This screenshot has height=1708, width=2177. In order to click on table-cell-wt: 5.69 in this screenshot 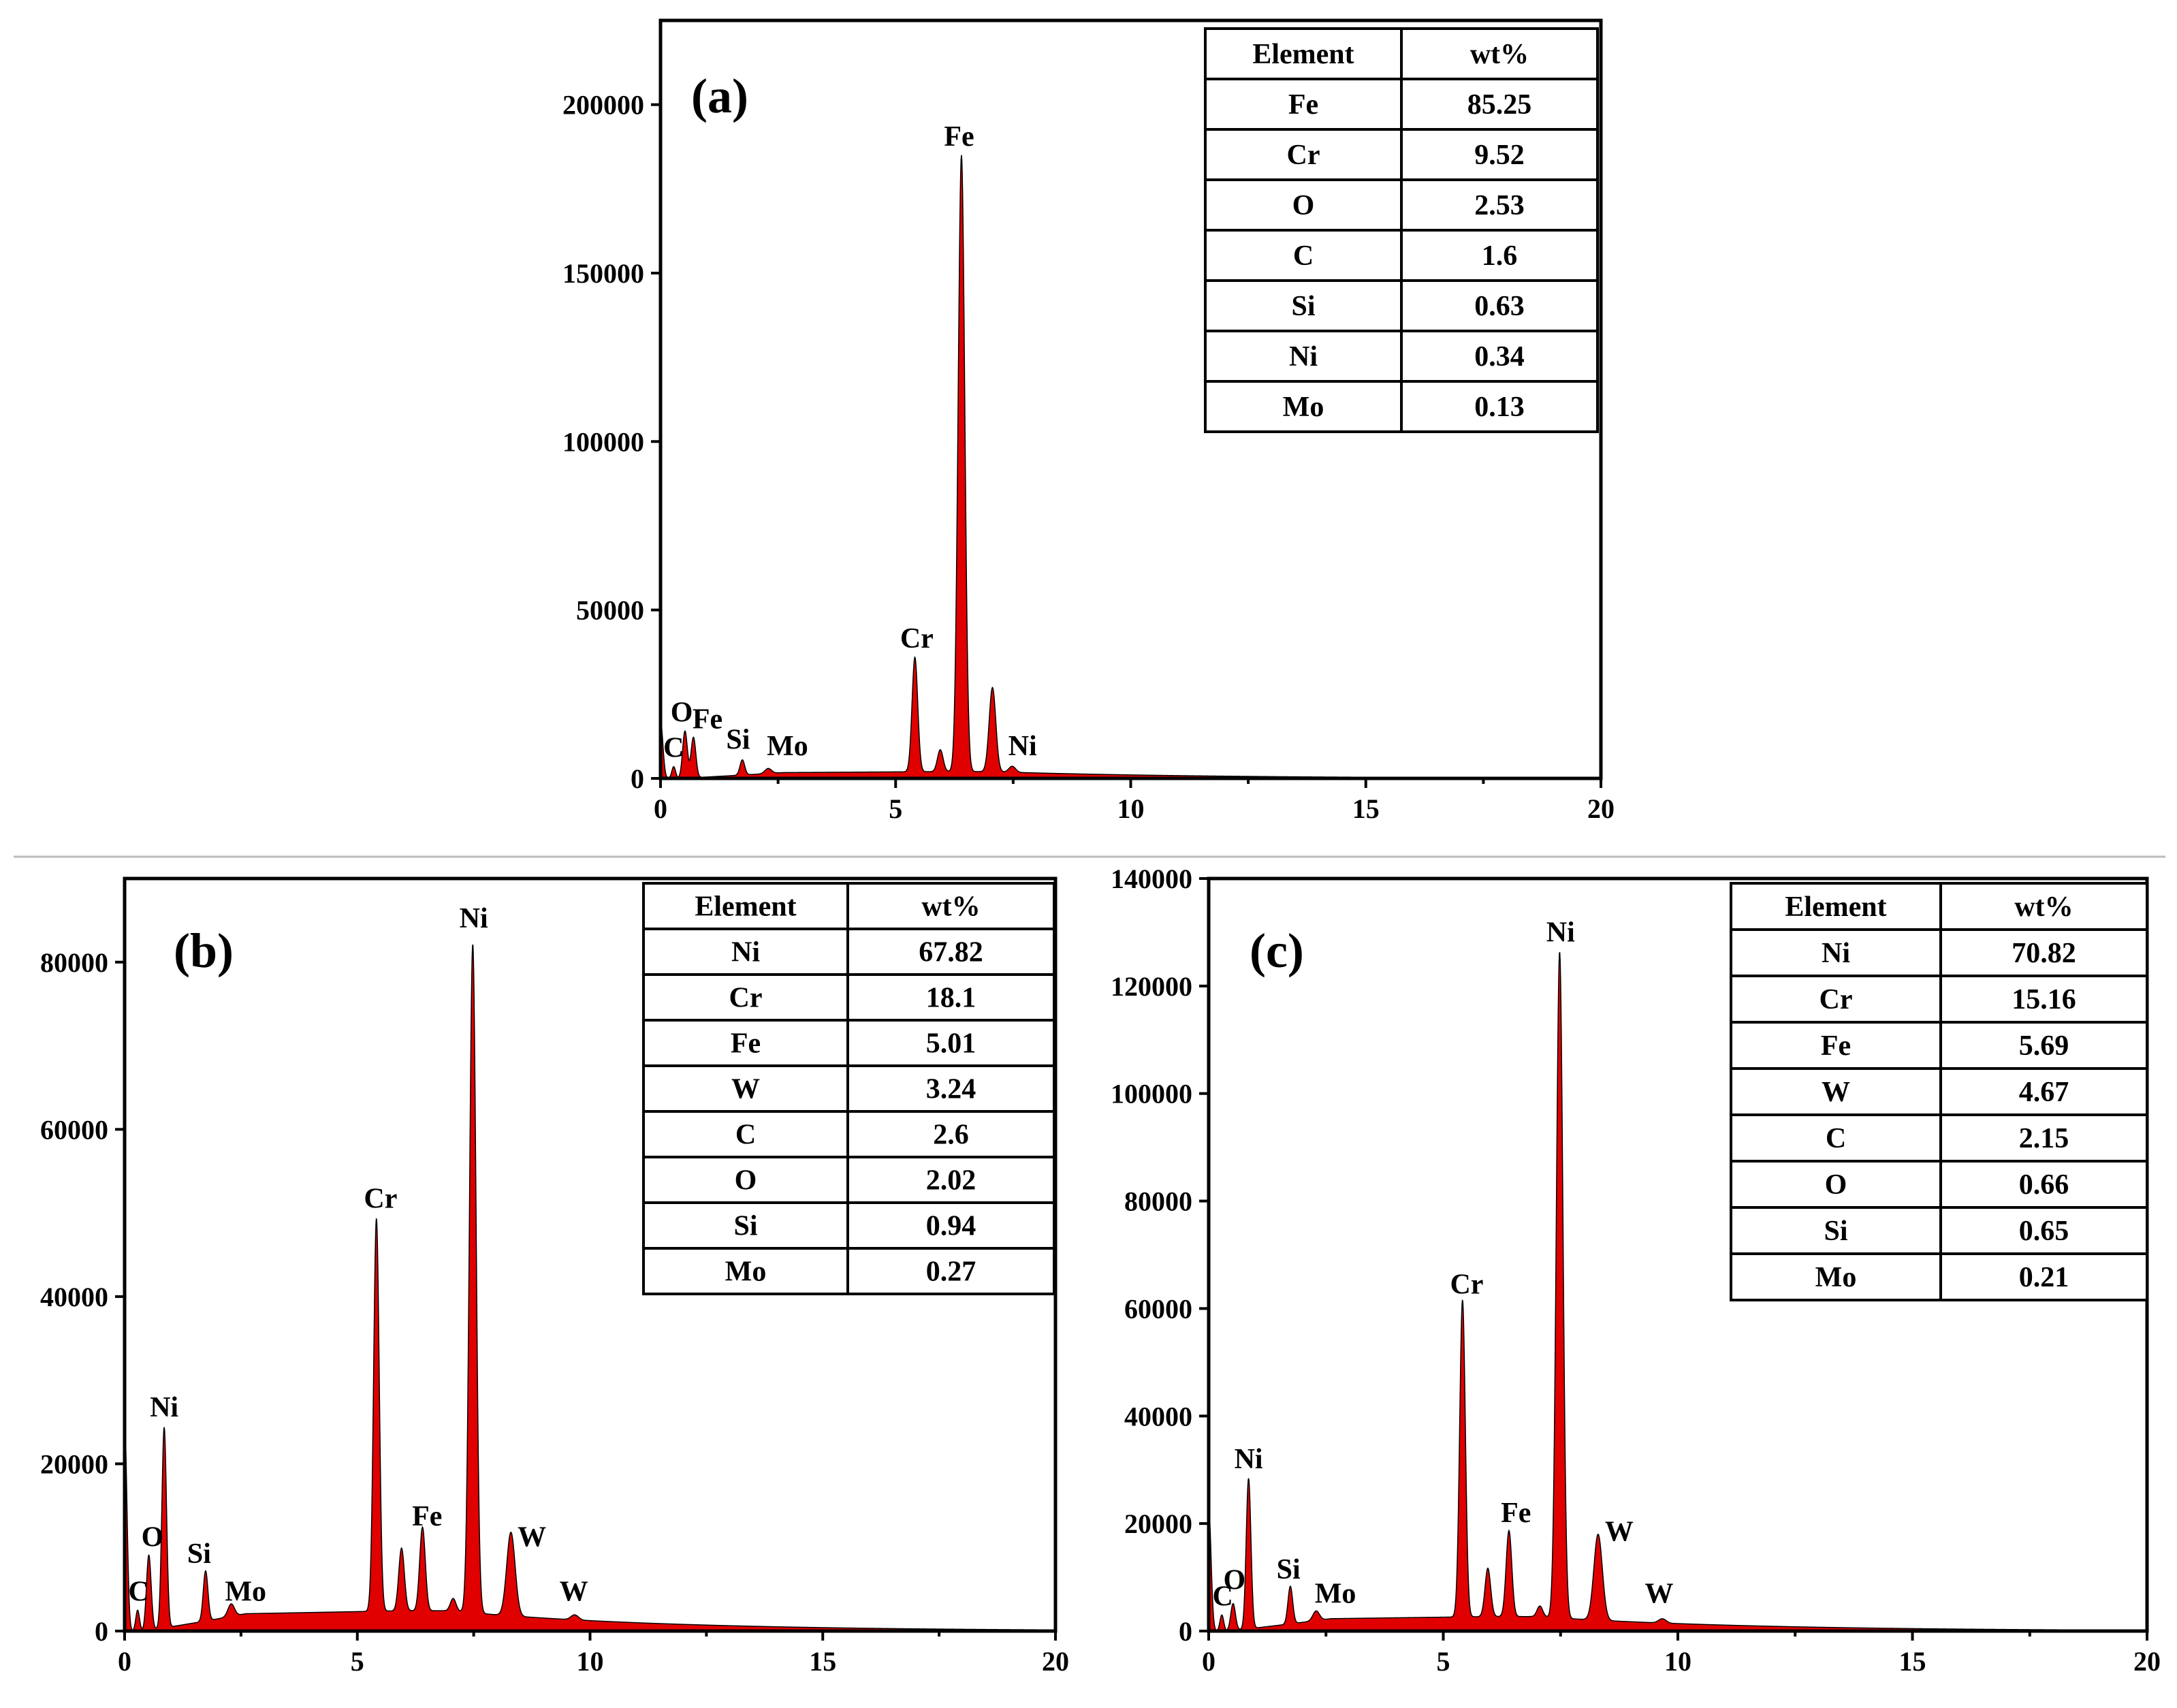, I will do `click(2044, 1046)`.